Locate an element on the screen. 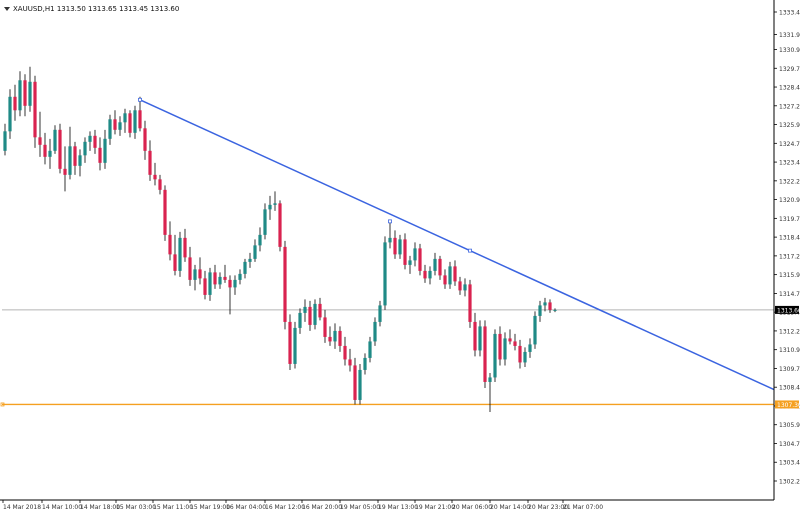  price-tick-label: 1310.95 is located at coordinates (789, 350).